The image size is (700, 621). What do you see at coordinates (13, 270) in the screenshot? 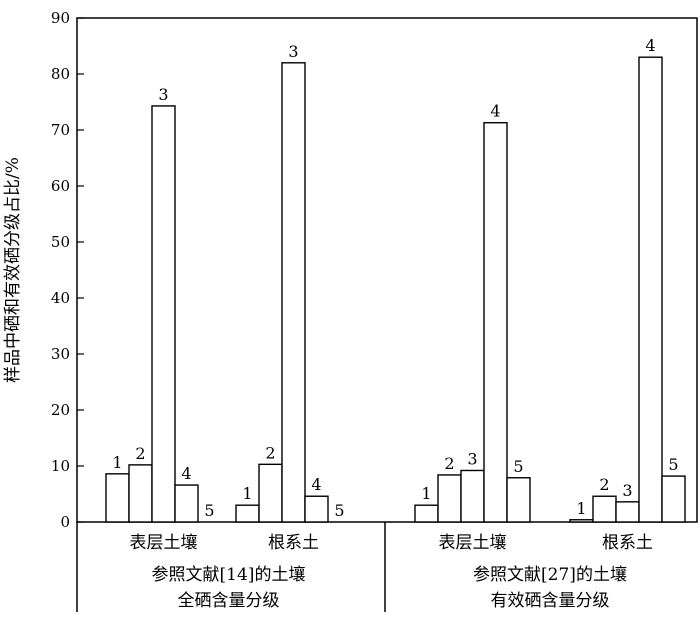
I see `y-axis-label: 样品中硒和有效硒分级占比/%` at bounding box center [13, 270].